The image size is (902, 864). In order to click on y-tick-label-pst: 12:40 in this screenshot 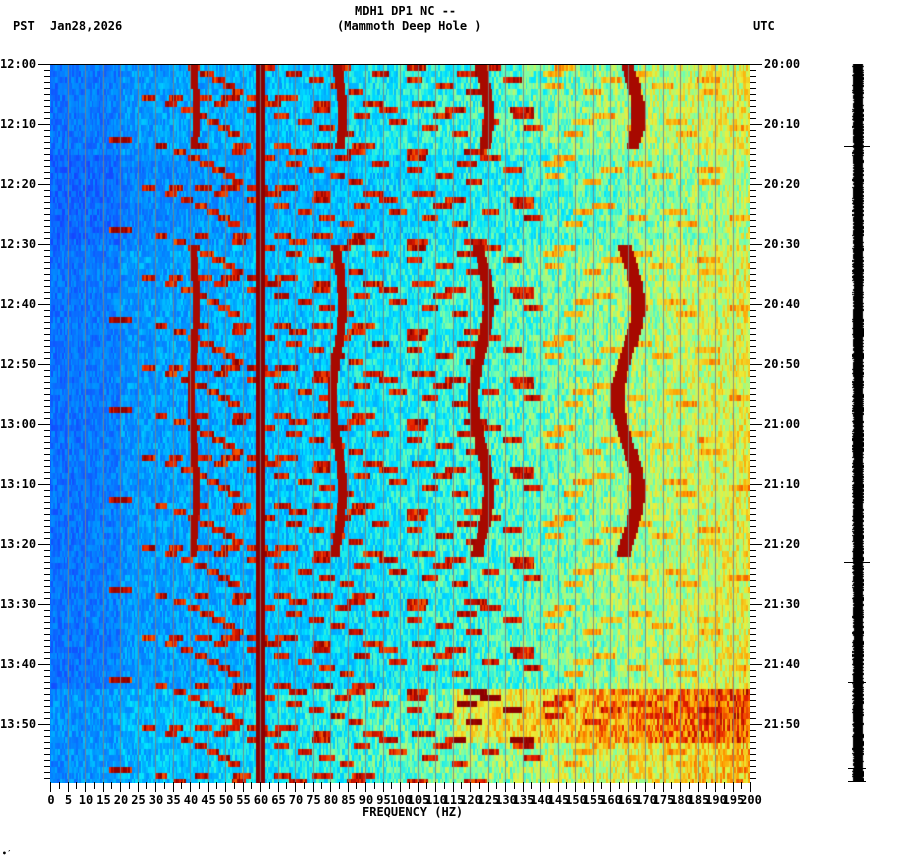, I will do `click(18, 304)`.